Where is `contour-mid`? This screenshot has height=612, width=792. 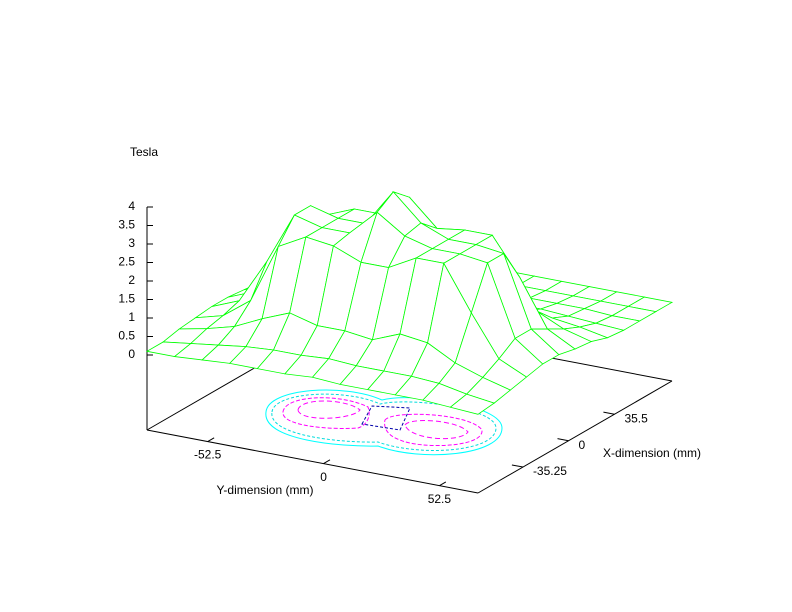 contour-mid is located at coordinates (382, 422).